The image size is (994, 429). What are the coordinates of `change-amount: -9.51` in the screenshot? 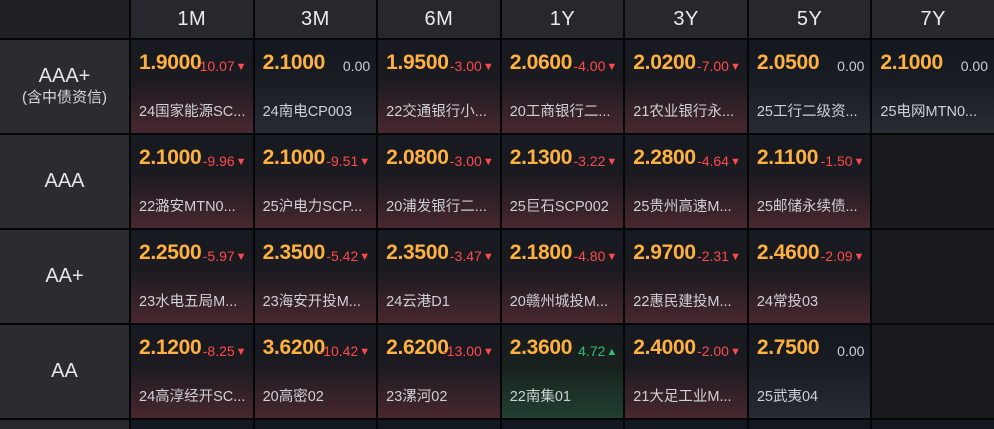 It's located at (342, 161).